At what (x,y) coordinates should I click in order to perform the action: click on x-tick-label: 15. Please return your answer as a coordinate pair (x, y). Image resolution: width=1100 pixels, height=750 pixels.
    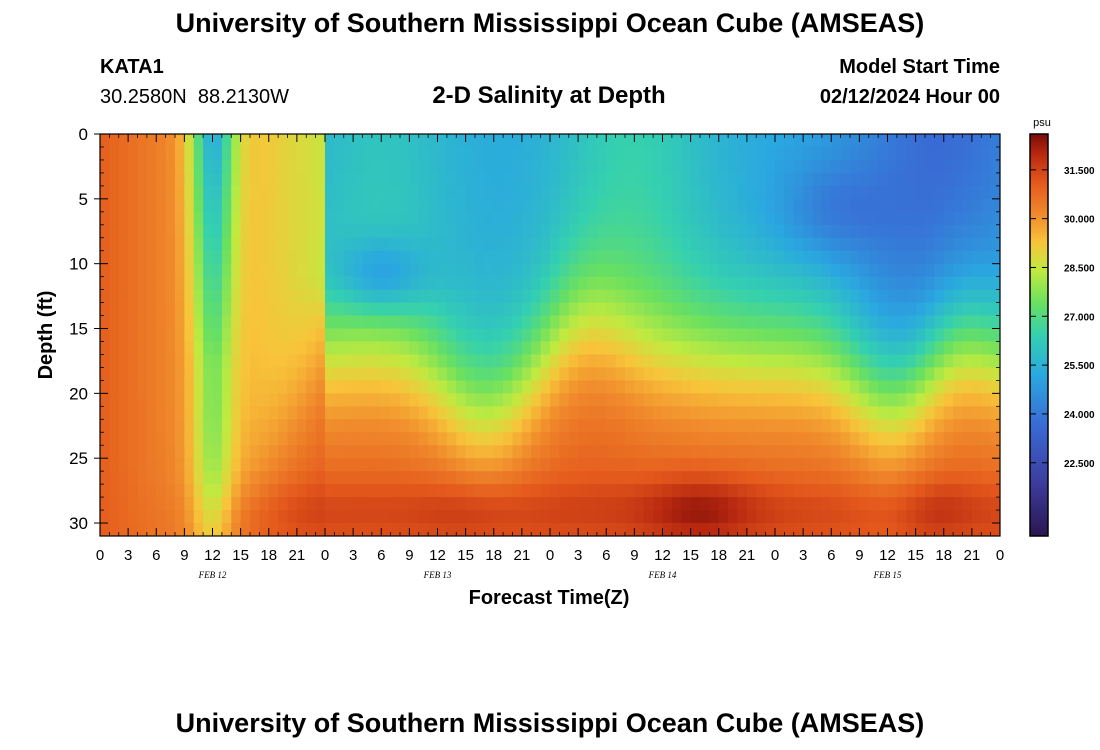
    Looking at the image, I should click on (465, 555).